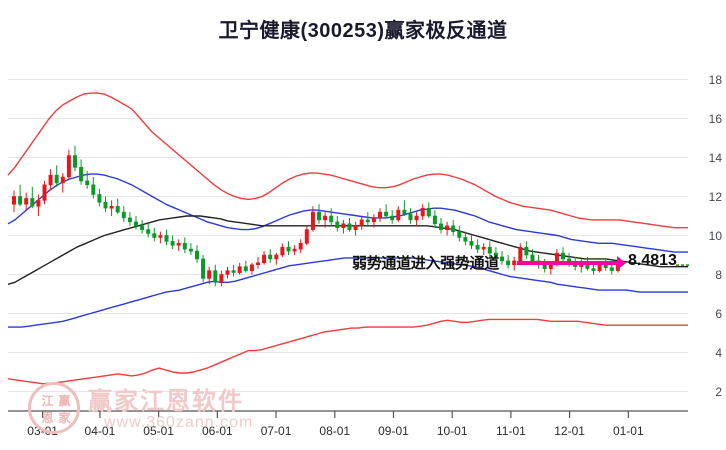 The width and height of the screenshot is (726, 450). Describe the element at coordinates (348, 414) in the screenshot. I see `x-axis` at that location.